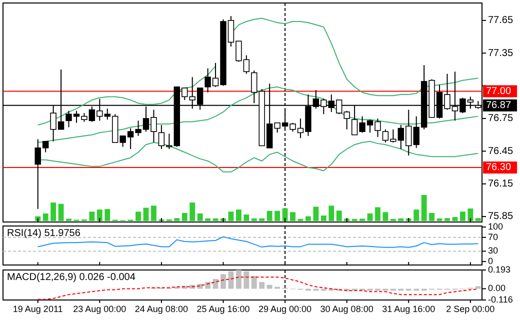 The height and width of the screenshot is (320, 520). What do you see at coordinates (409, 309) in the screenshot?
I see `x-tick-label: 31 Aug 16:00` at bounding box center [409, 309].